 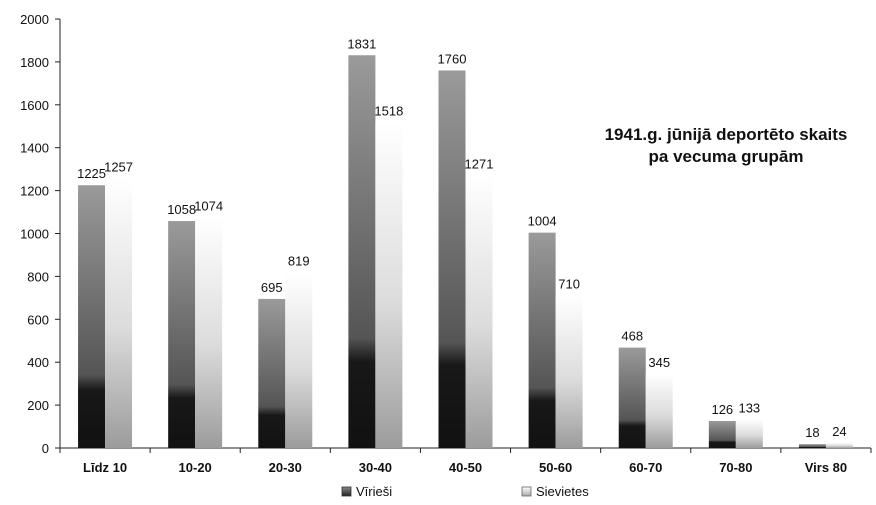 I want to click on legend-label-men: Vīrieši, so click(x=374, y=491).